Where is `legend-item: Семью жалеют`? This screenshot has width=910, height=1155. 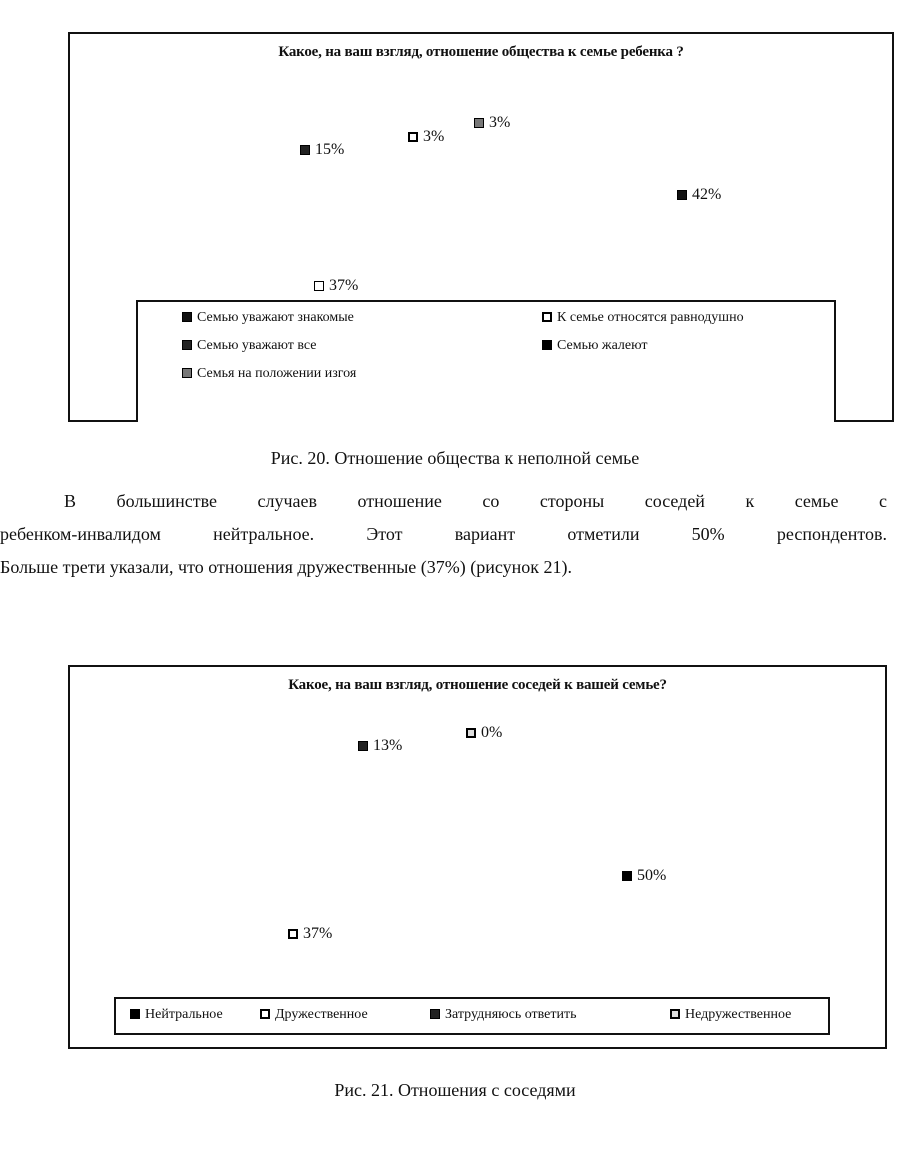
legend-item: Семью жалеют is located at coordinates (595, 346).